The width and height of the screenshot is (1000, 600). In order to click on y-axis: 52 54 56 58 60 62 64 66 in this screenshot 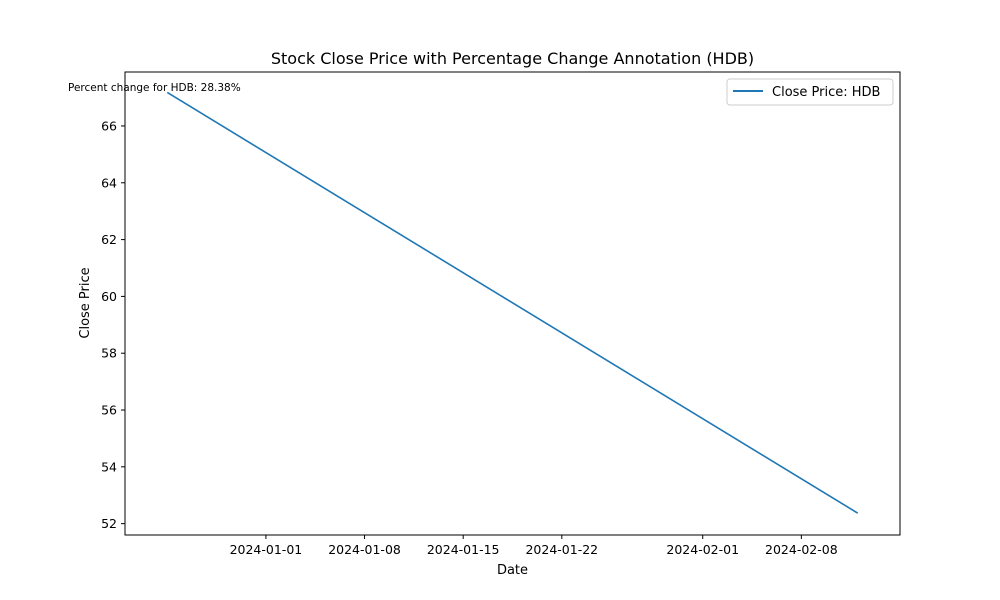, I will do `click(113, 324)`.